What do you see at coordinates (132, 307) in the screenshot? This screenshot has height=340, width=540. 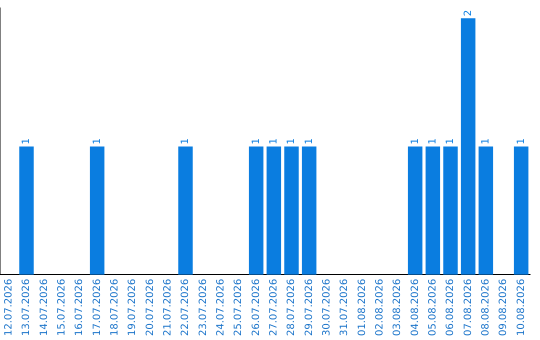 I see `x-tick-label: 19.07.2026` at bounding box center [132, 307].